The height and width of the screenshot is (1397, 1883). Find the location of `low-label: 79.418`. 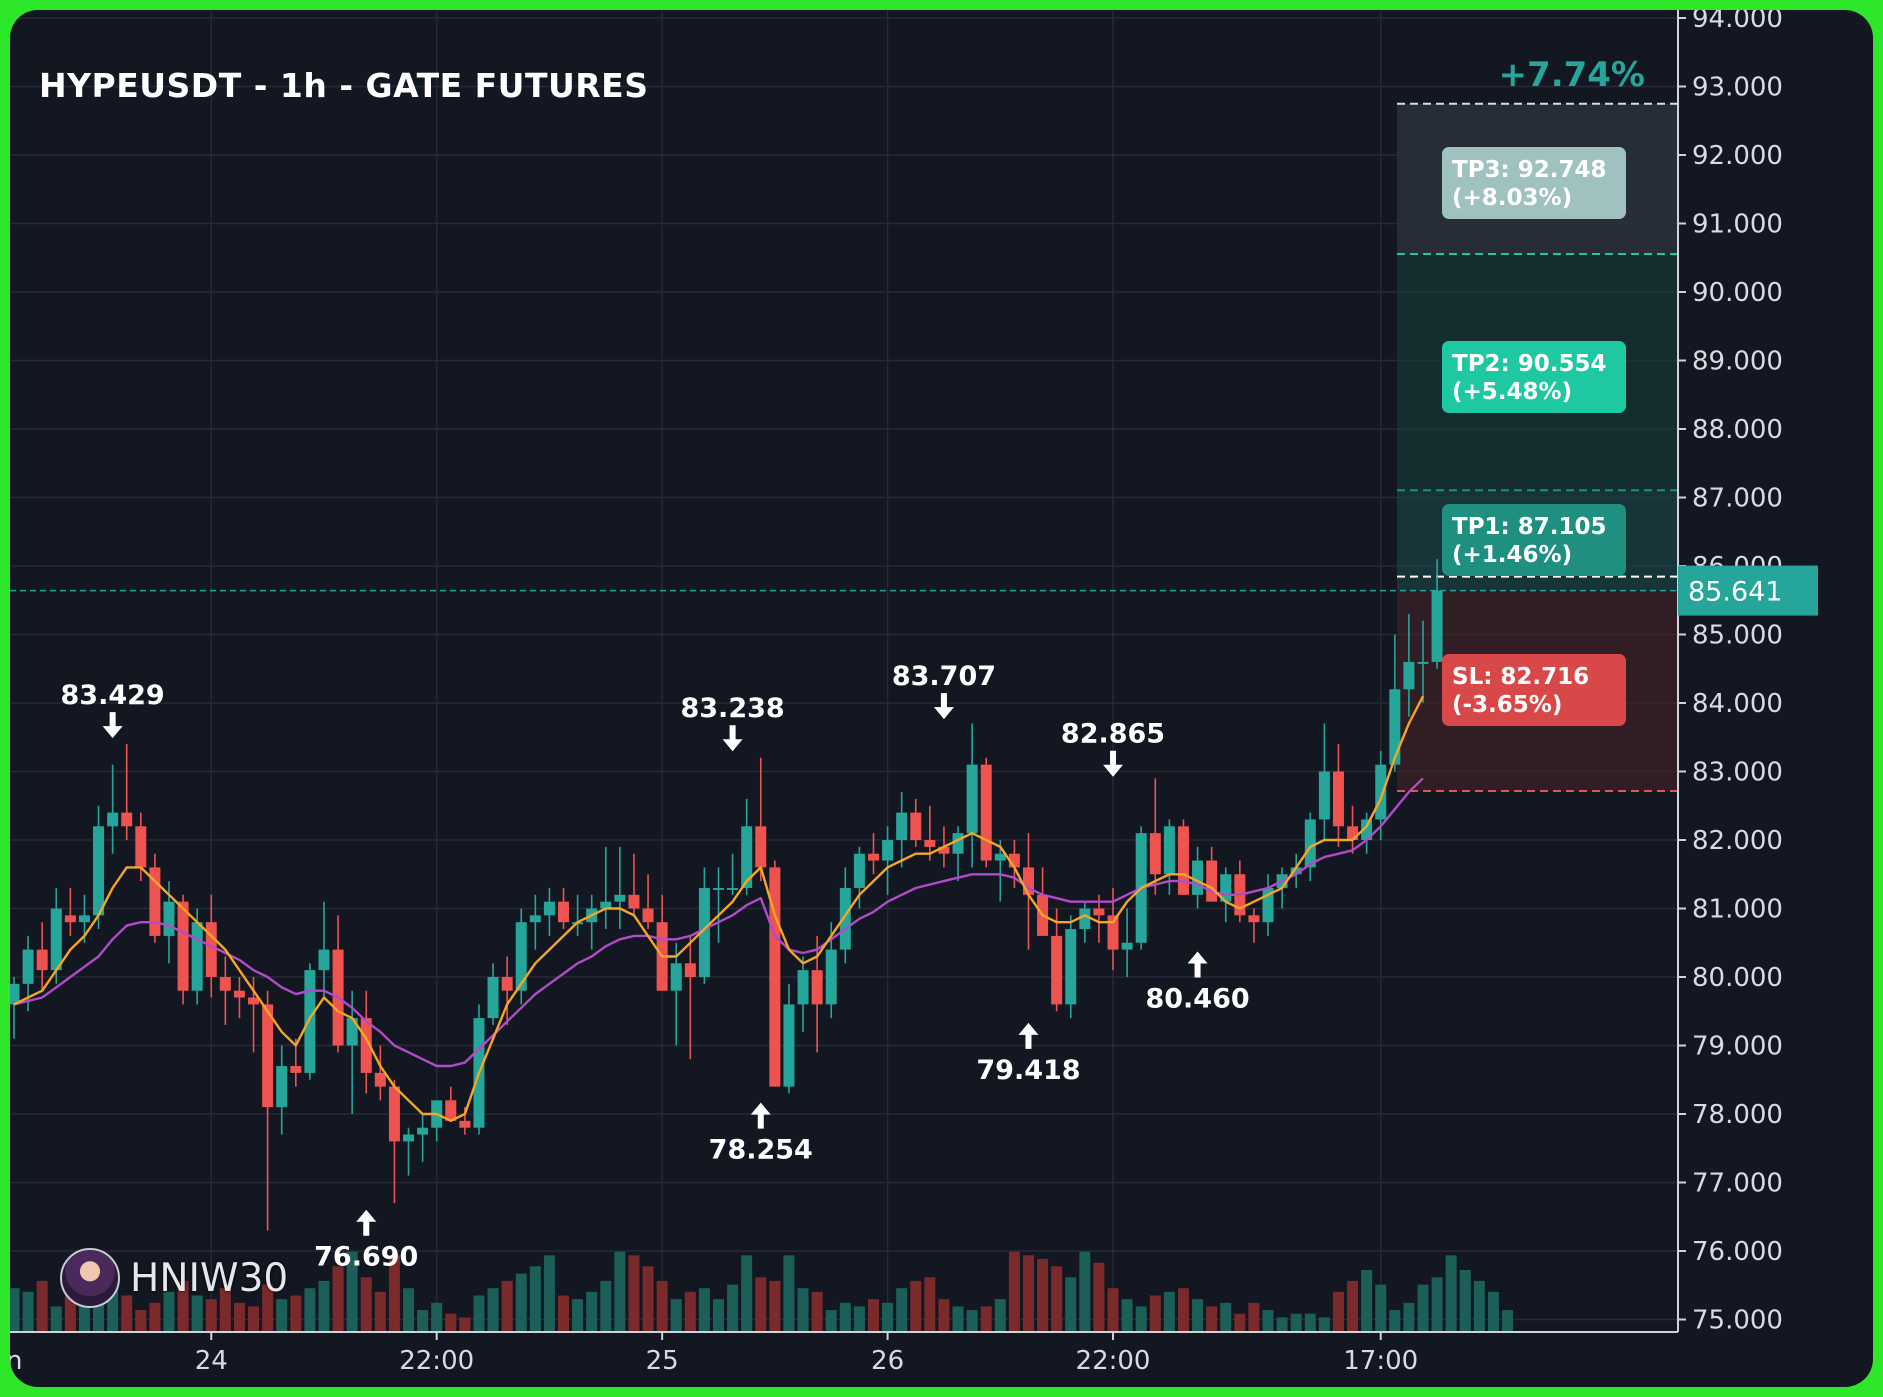

low-label: 79.418 is located at coordinates (1028, 1070).